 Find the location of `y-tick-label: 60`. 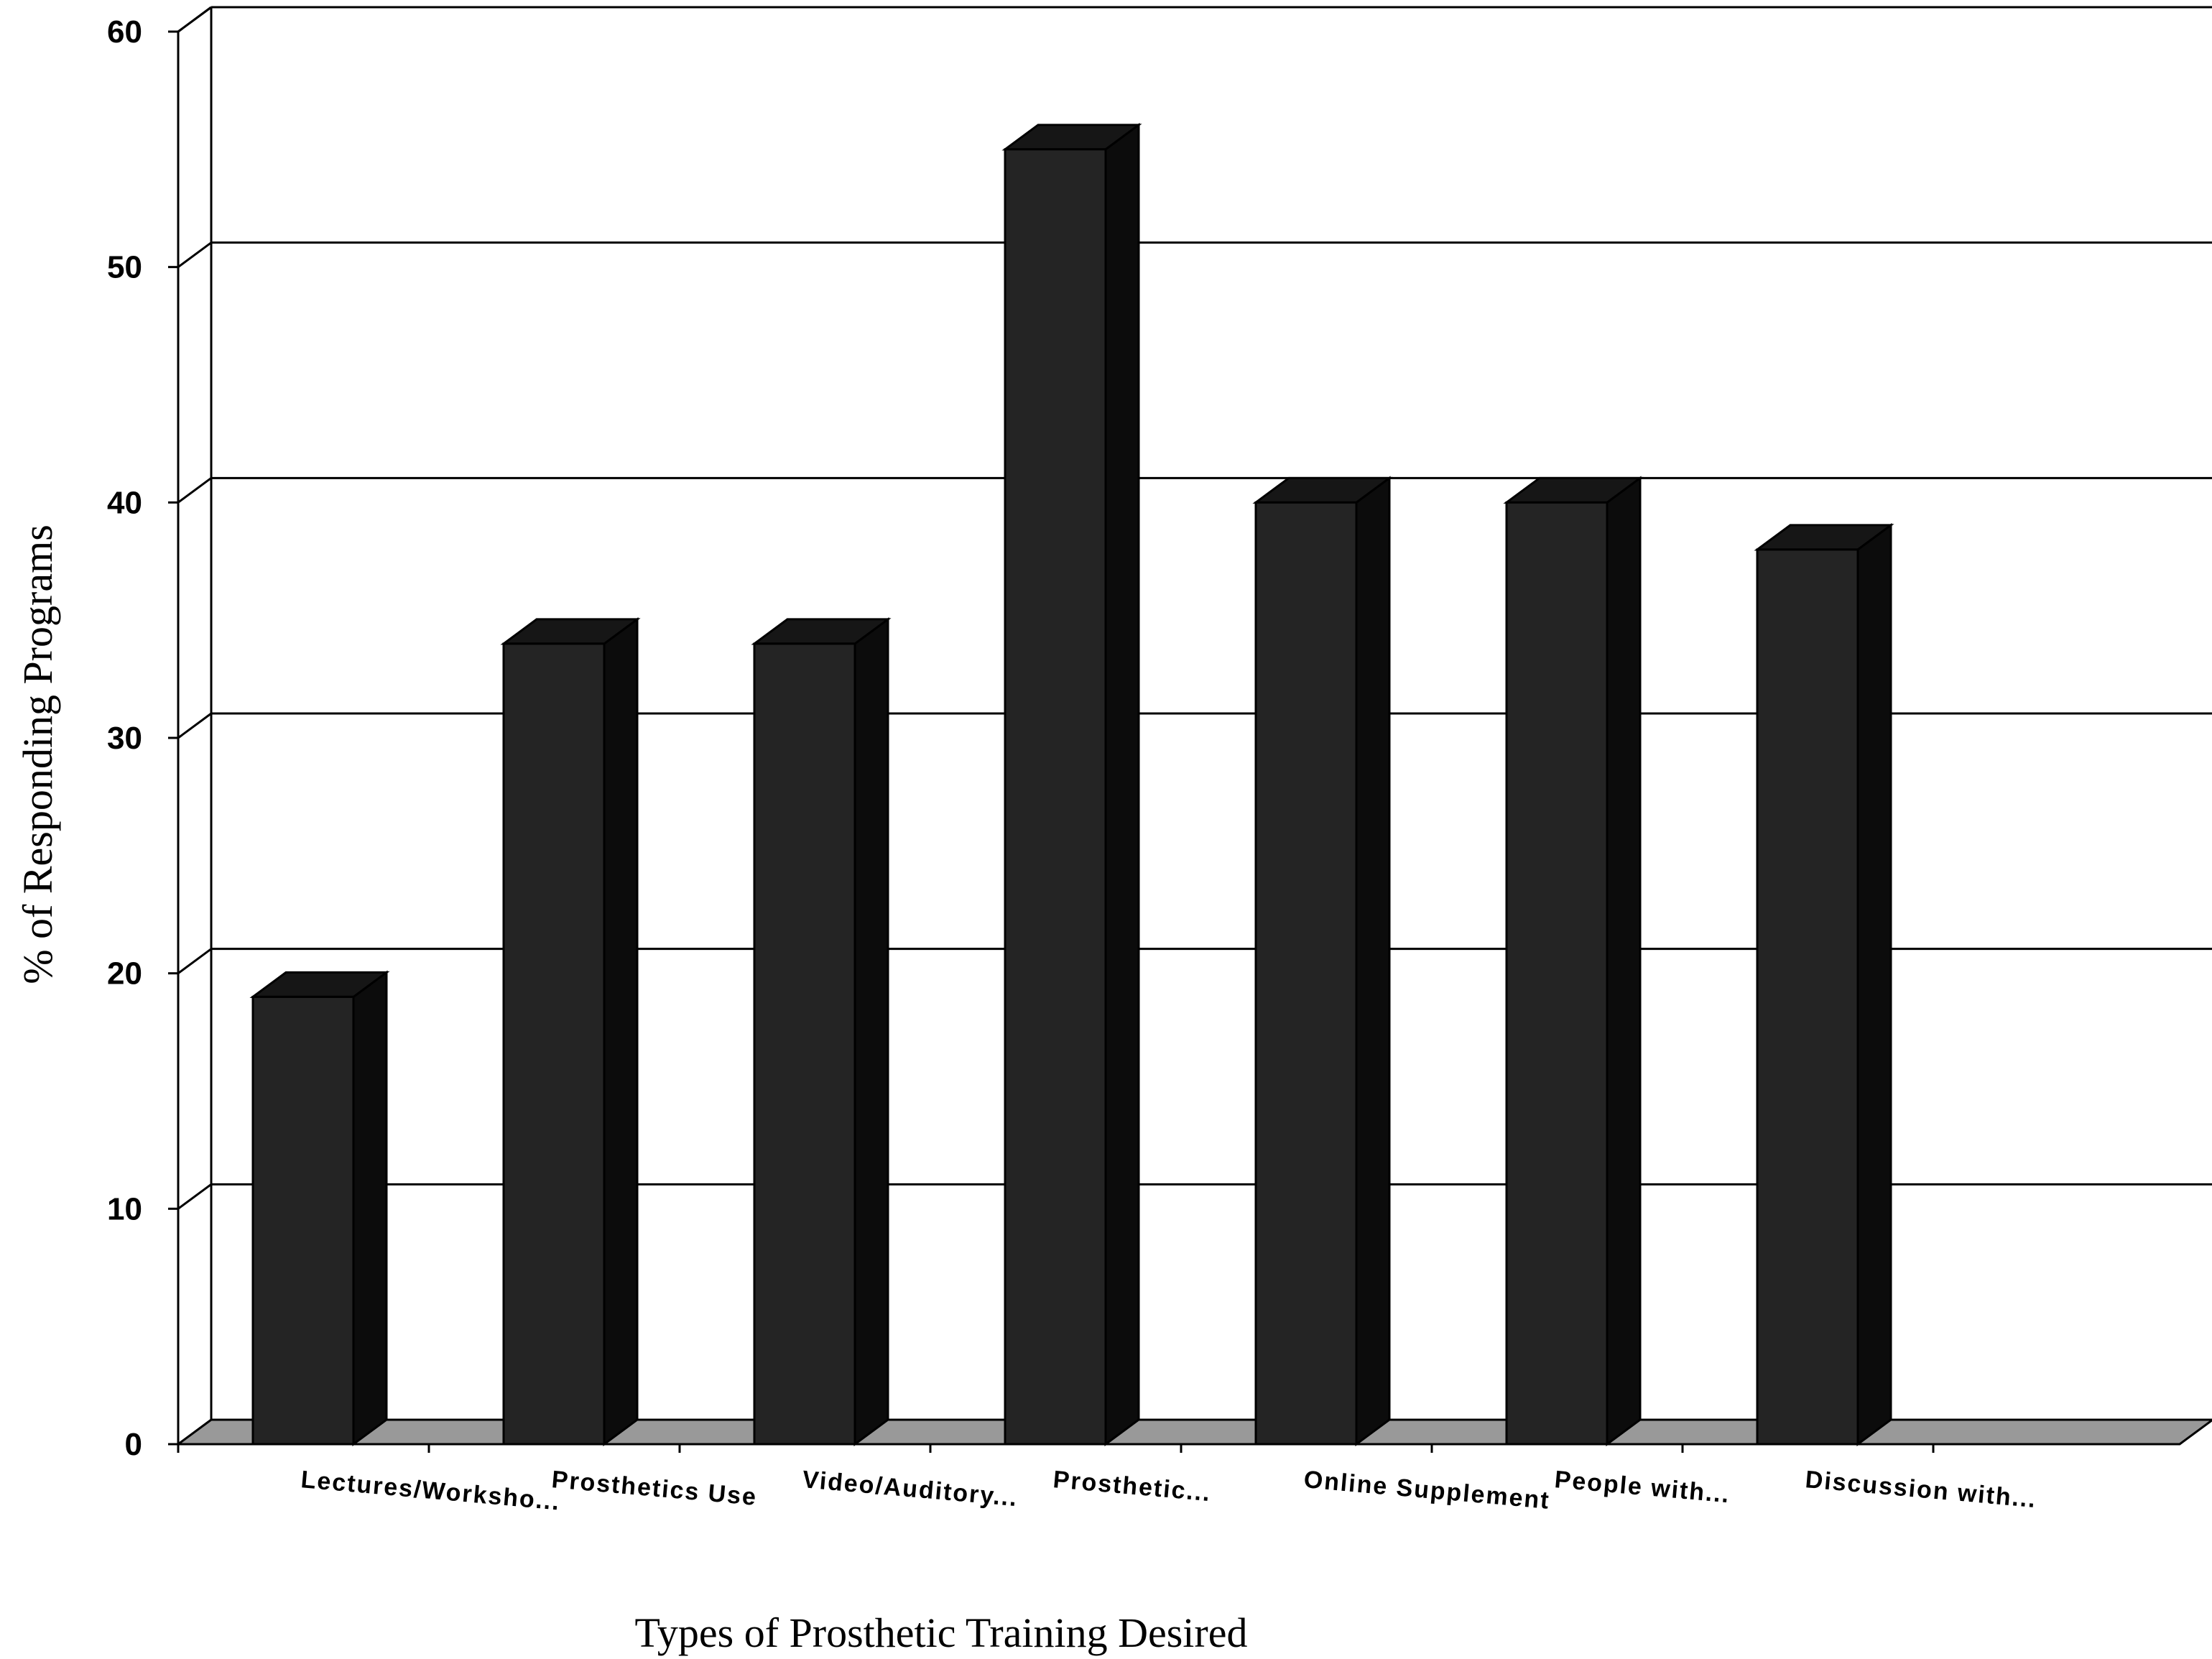

y-tick-label: 60 is located at coordinates (124, 32).